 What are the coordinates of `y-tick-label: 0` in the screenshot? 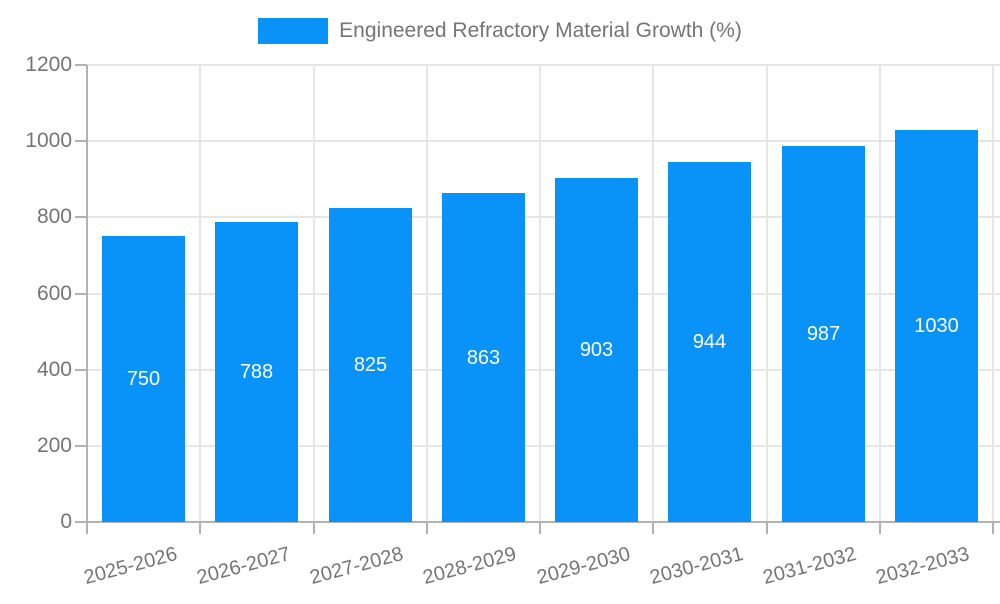 It's located at (66, 521).